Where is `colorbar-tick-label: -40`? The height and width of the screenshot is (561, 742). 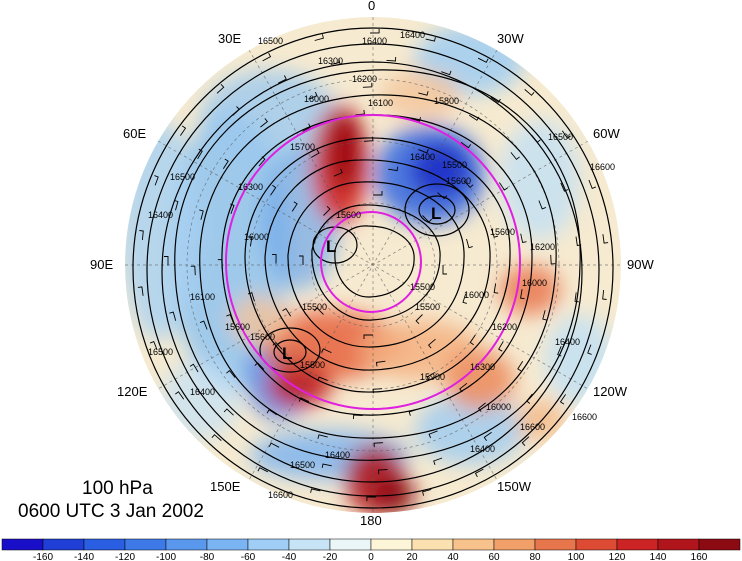 colorbar-tick-label: -40 is located at coordinates (289, 556).